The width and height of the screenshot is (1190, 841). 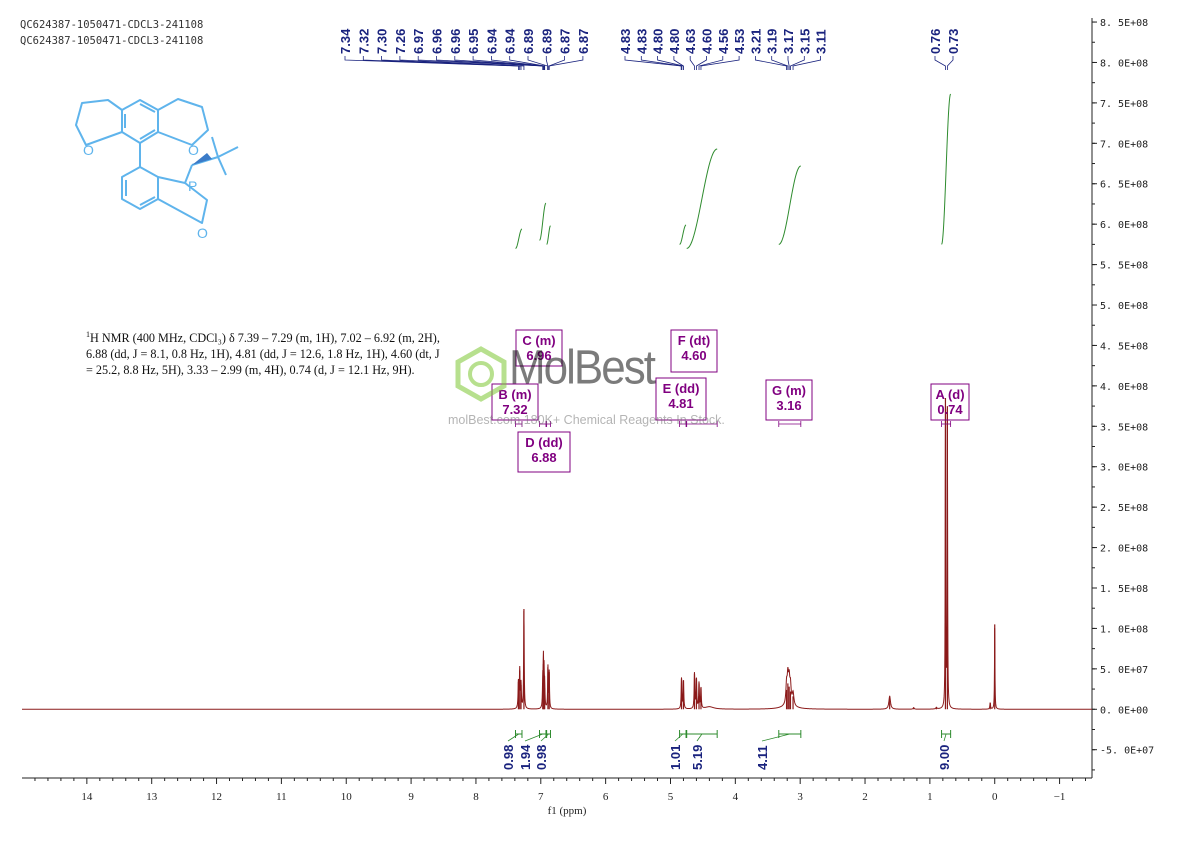 What do you see at coordinates (544, 442) in the screenshot?
I see `multiplet-label: D (dd)` at bounding box center [544, 442].